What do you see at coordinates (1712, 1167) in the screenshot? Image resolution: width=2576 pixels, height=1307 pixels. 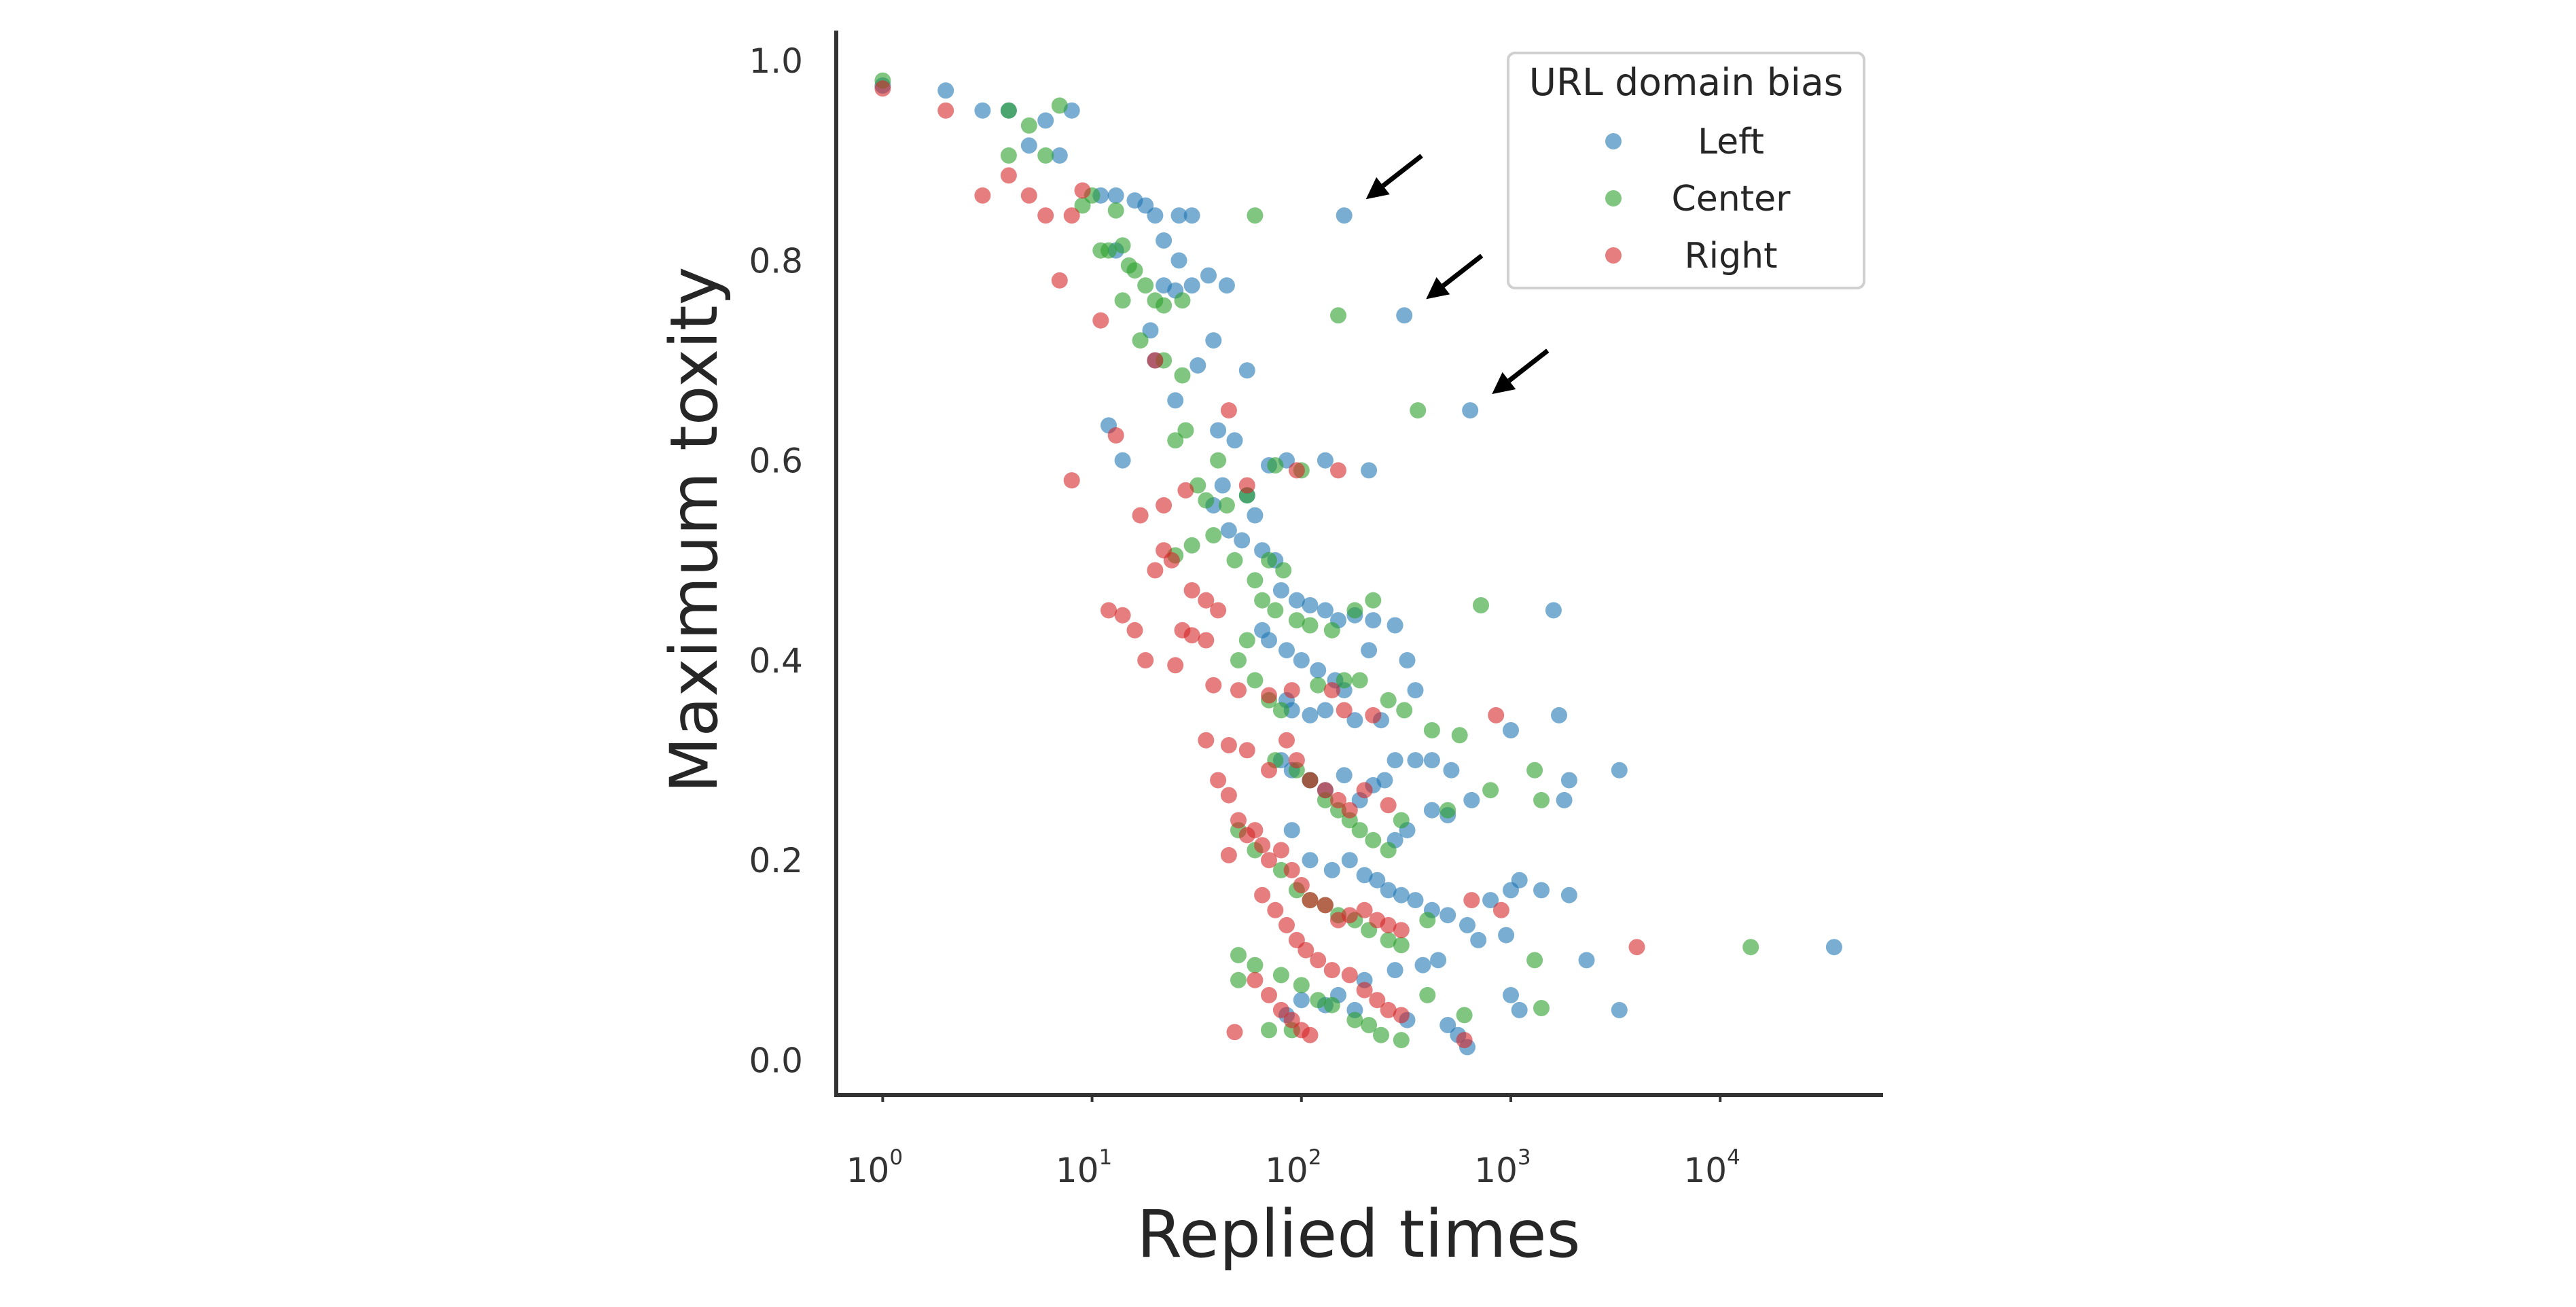 I see `x-tick-label-4: 104` at bounding box center [1712, 1167].